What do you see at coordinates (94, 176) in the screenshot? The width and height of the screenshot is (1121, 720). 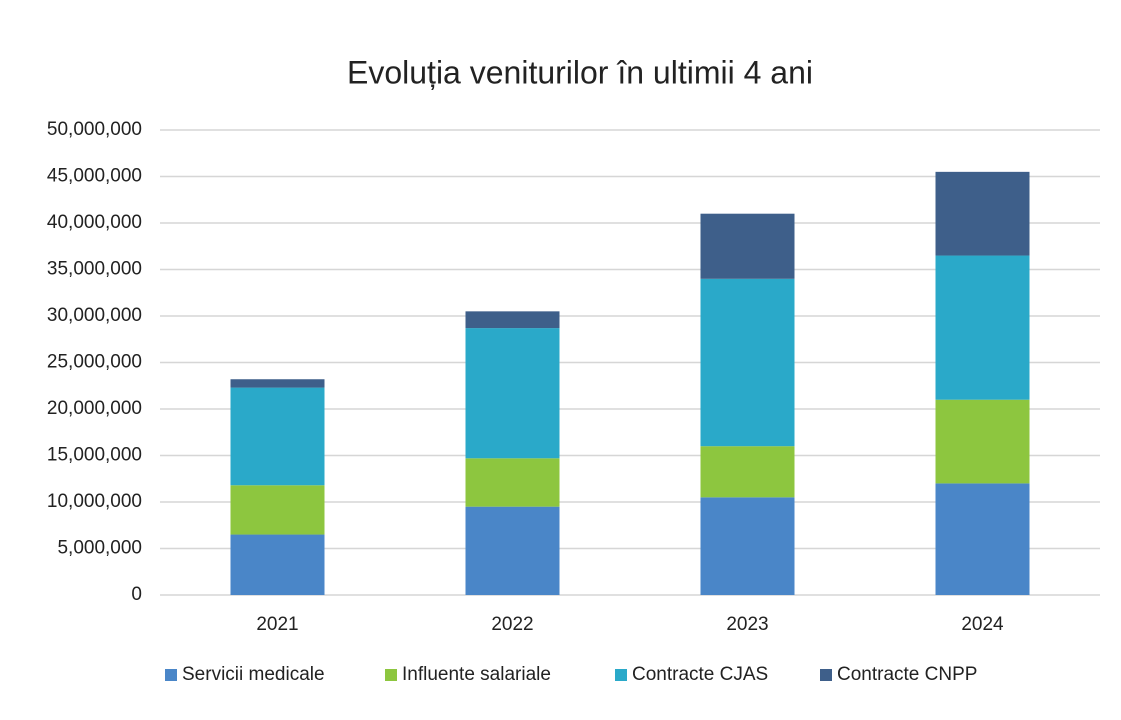 I see `y-tick-label: 45,000,000` at bounding box center [94, 176].